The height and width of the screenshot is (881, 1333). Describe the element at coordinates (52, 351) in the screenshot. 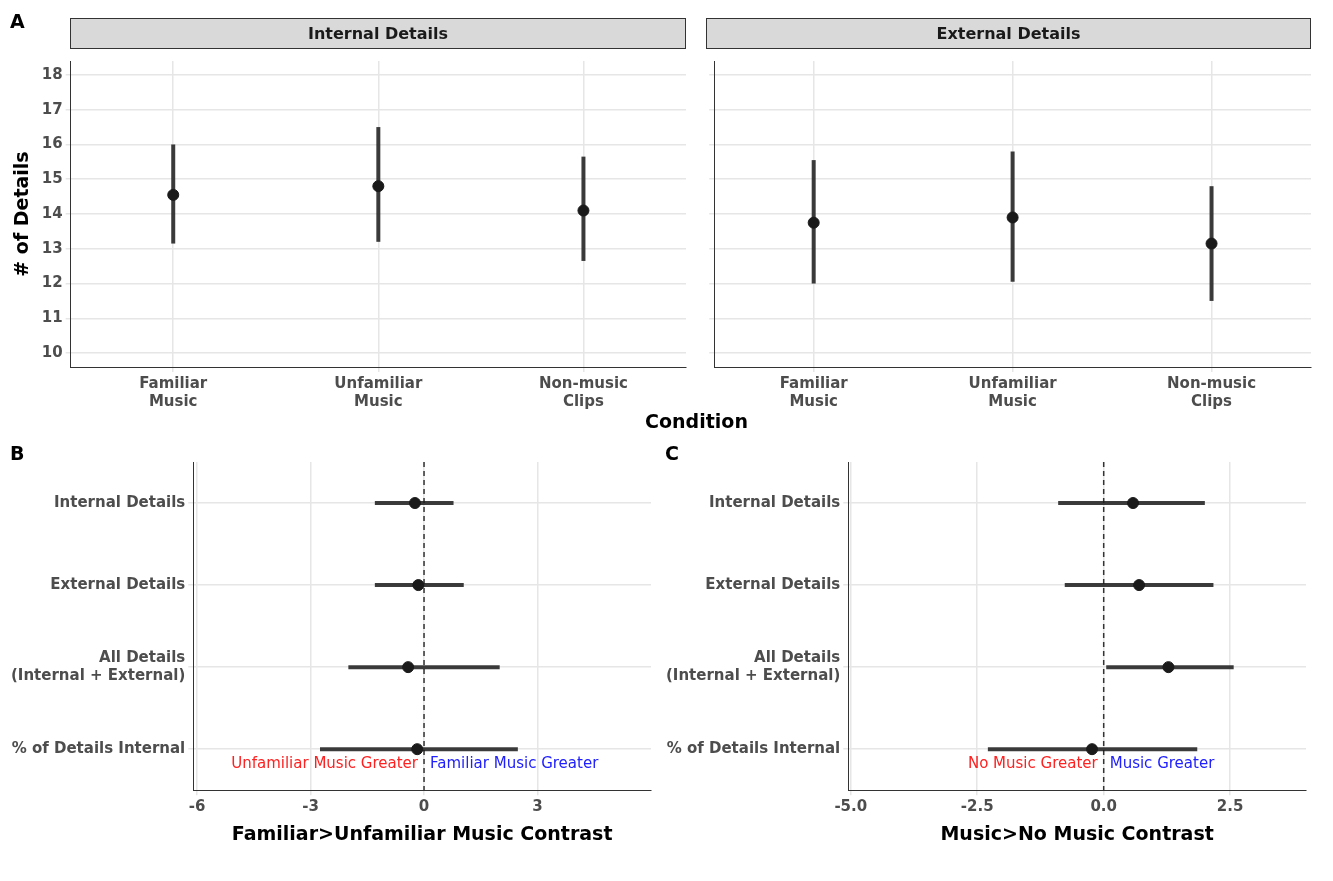

I see `y-tick-label: 10` at that location.